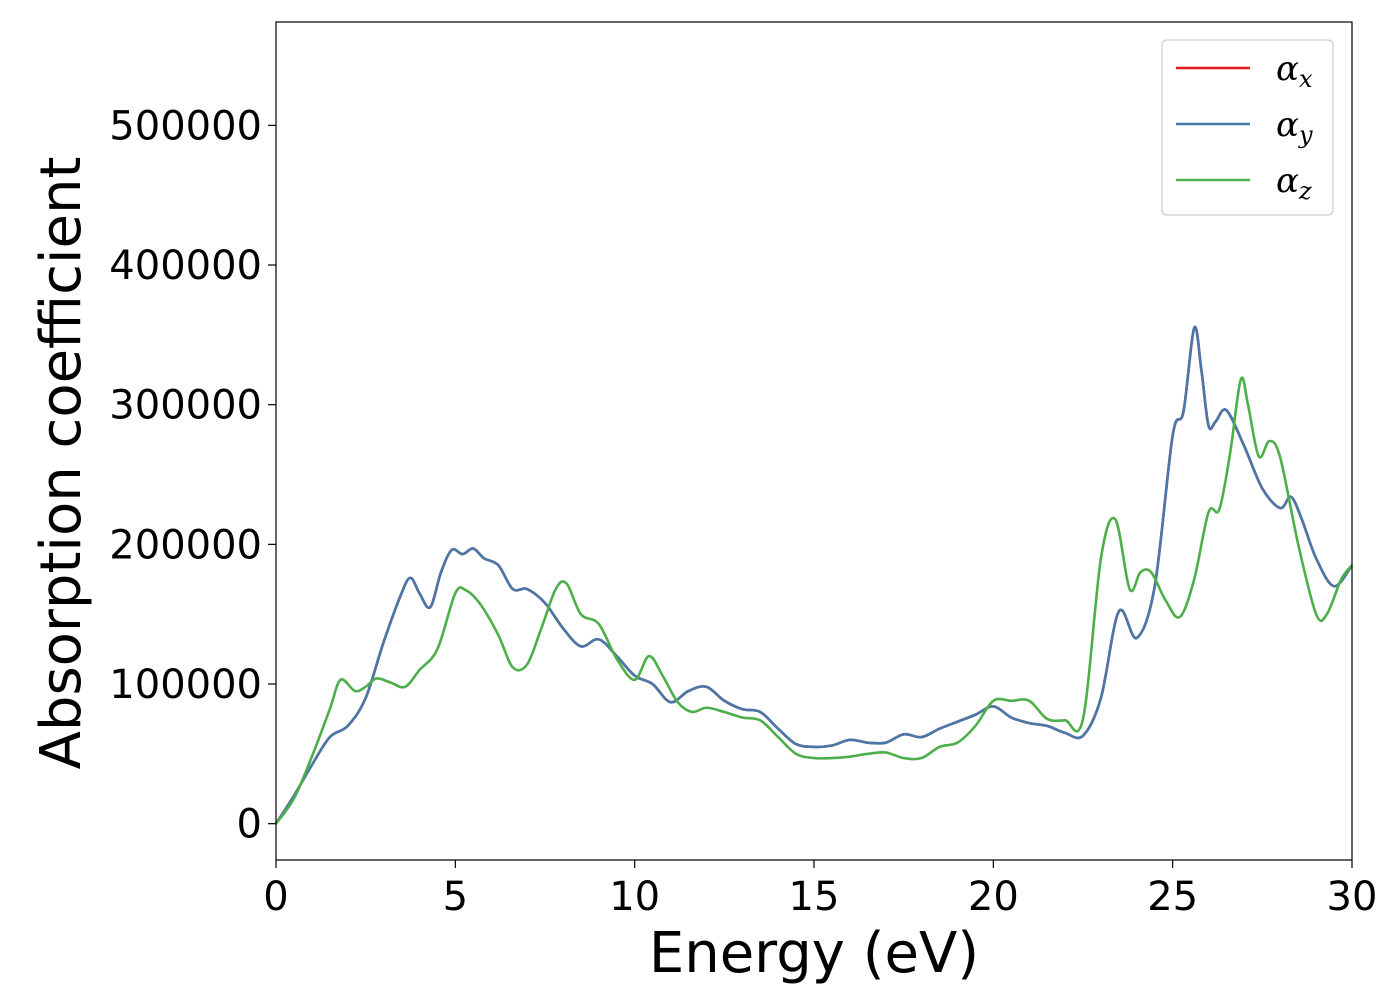 Image resolution: width=1400 pixels, height=1000 pixels. What do you see at coordinates (1294, 183) in the screenshot?
I see `legend-label-z: αz` at bounding box center [1294, 183].